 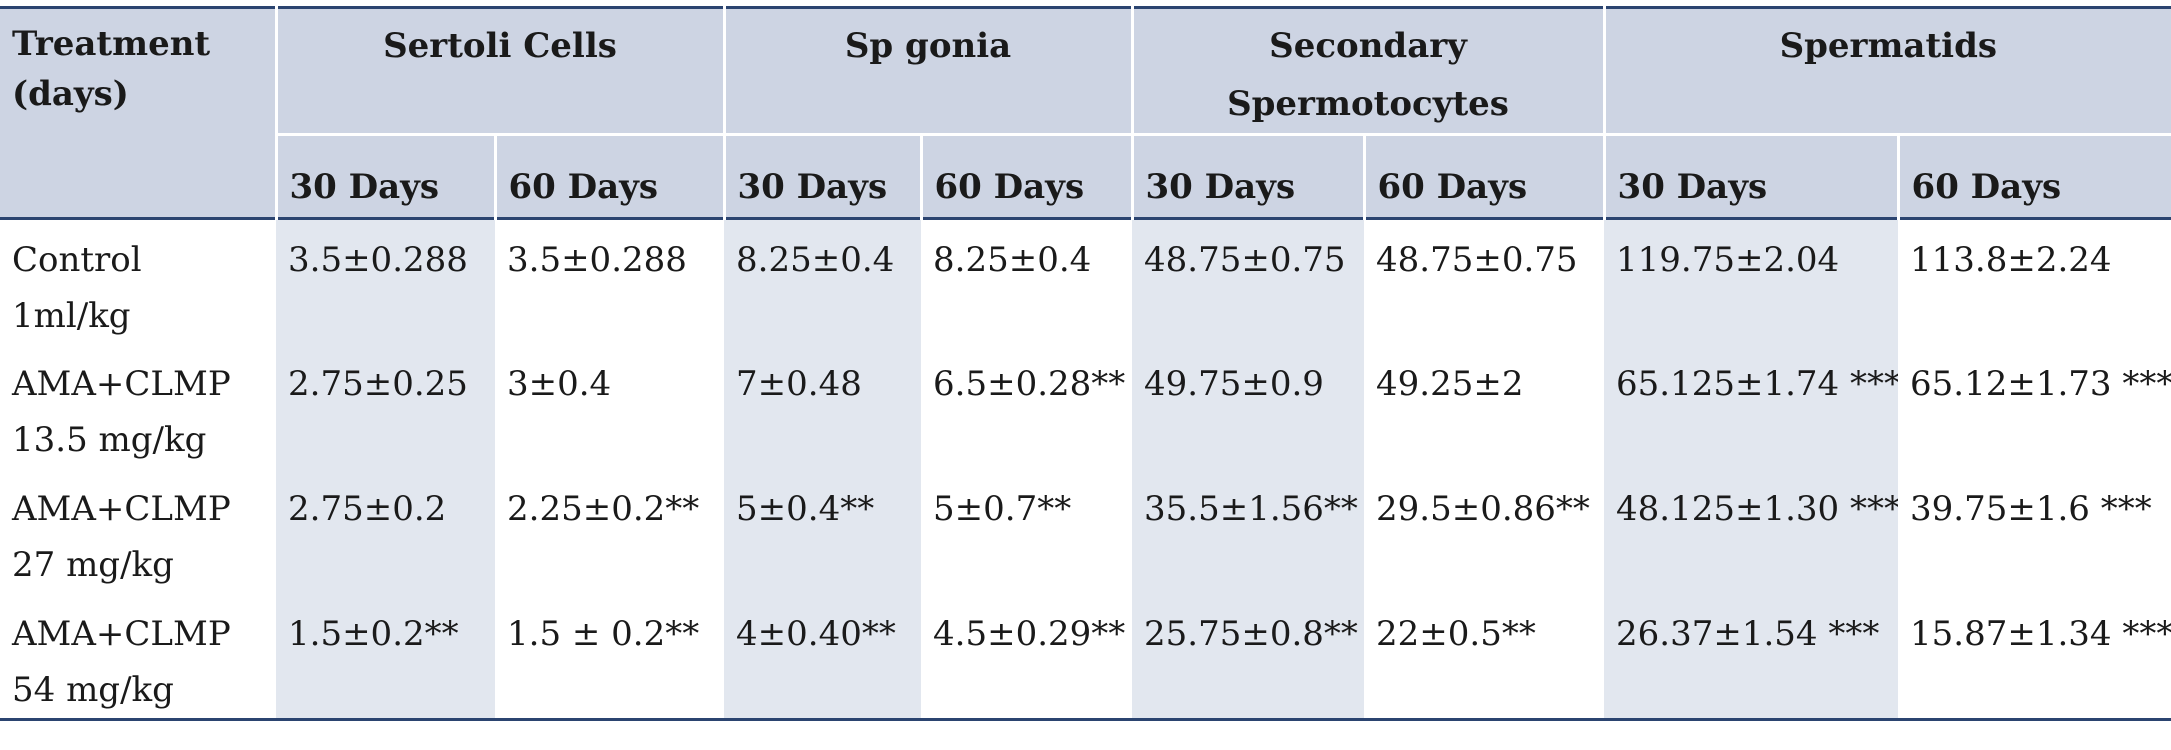 I want to click on value-cell: 2.25±0.2**, so click(x=603, y=509).